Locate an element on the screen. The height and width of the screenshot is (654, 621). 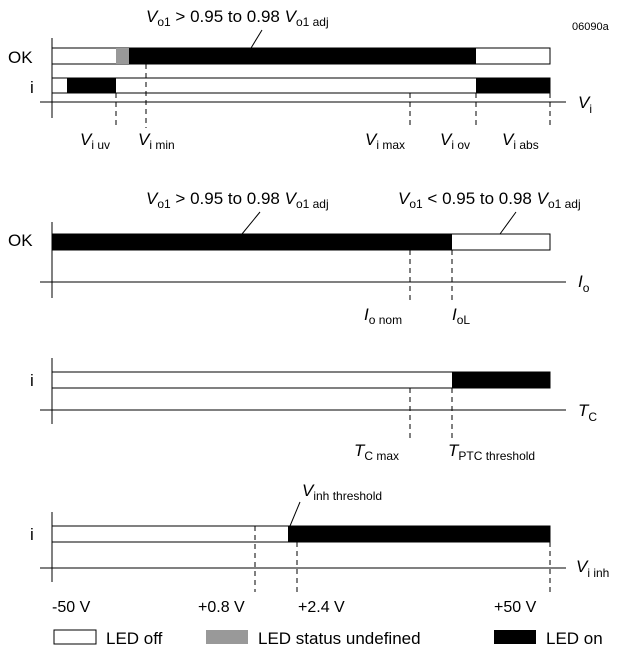
axis-vi is located at coordinates (303, 78).